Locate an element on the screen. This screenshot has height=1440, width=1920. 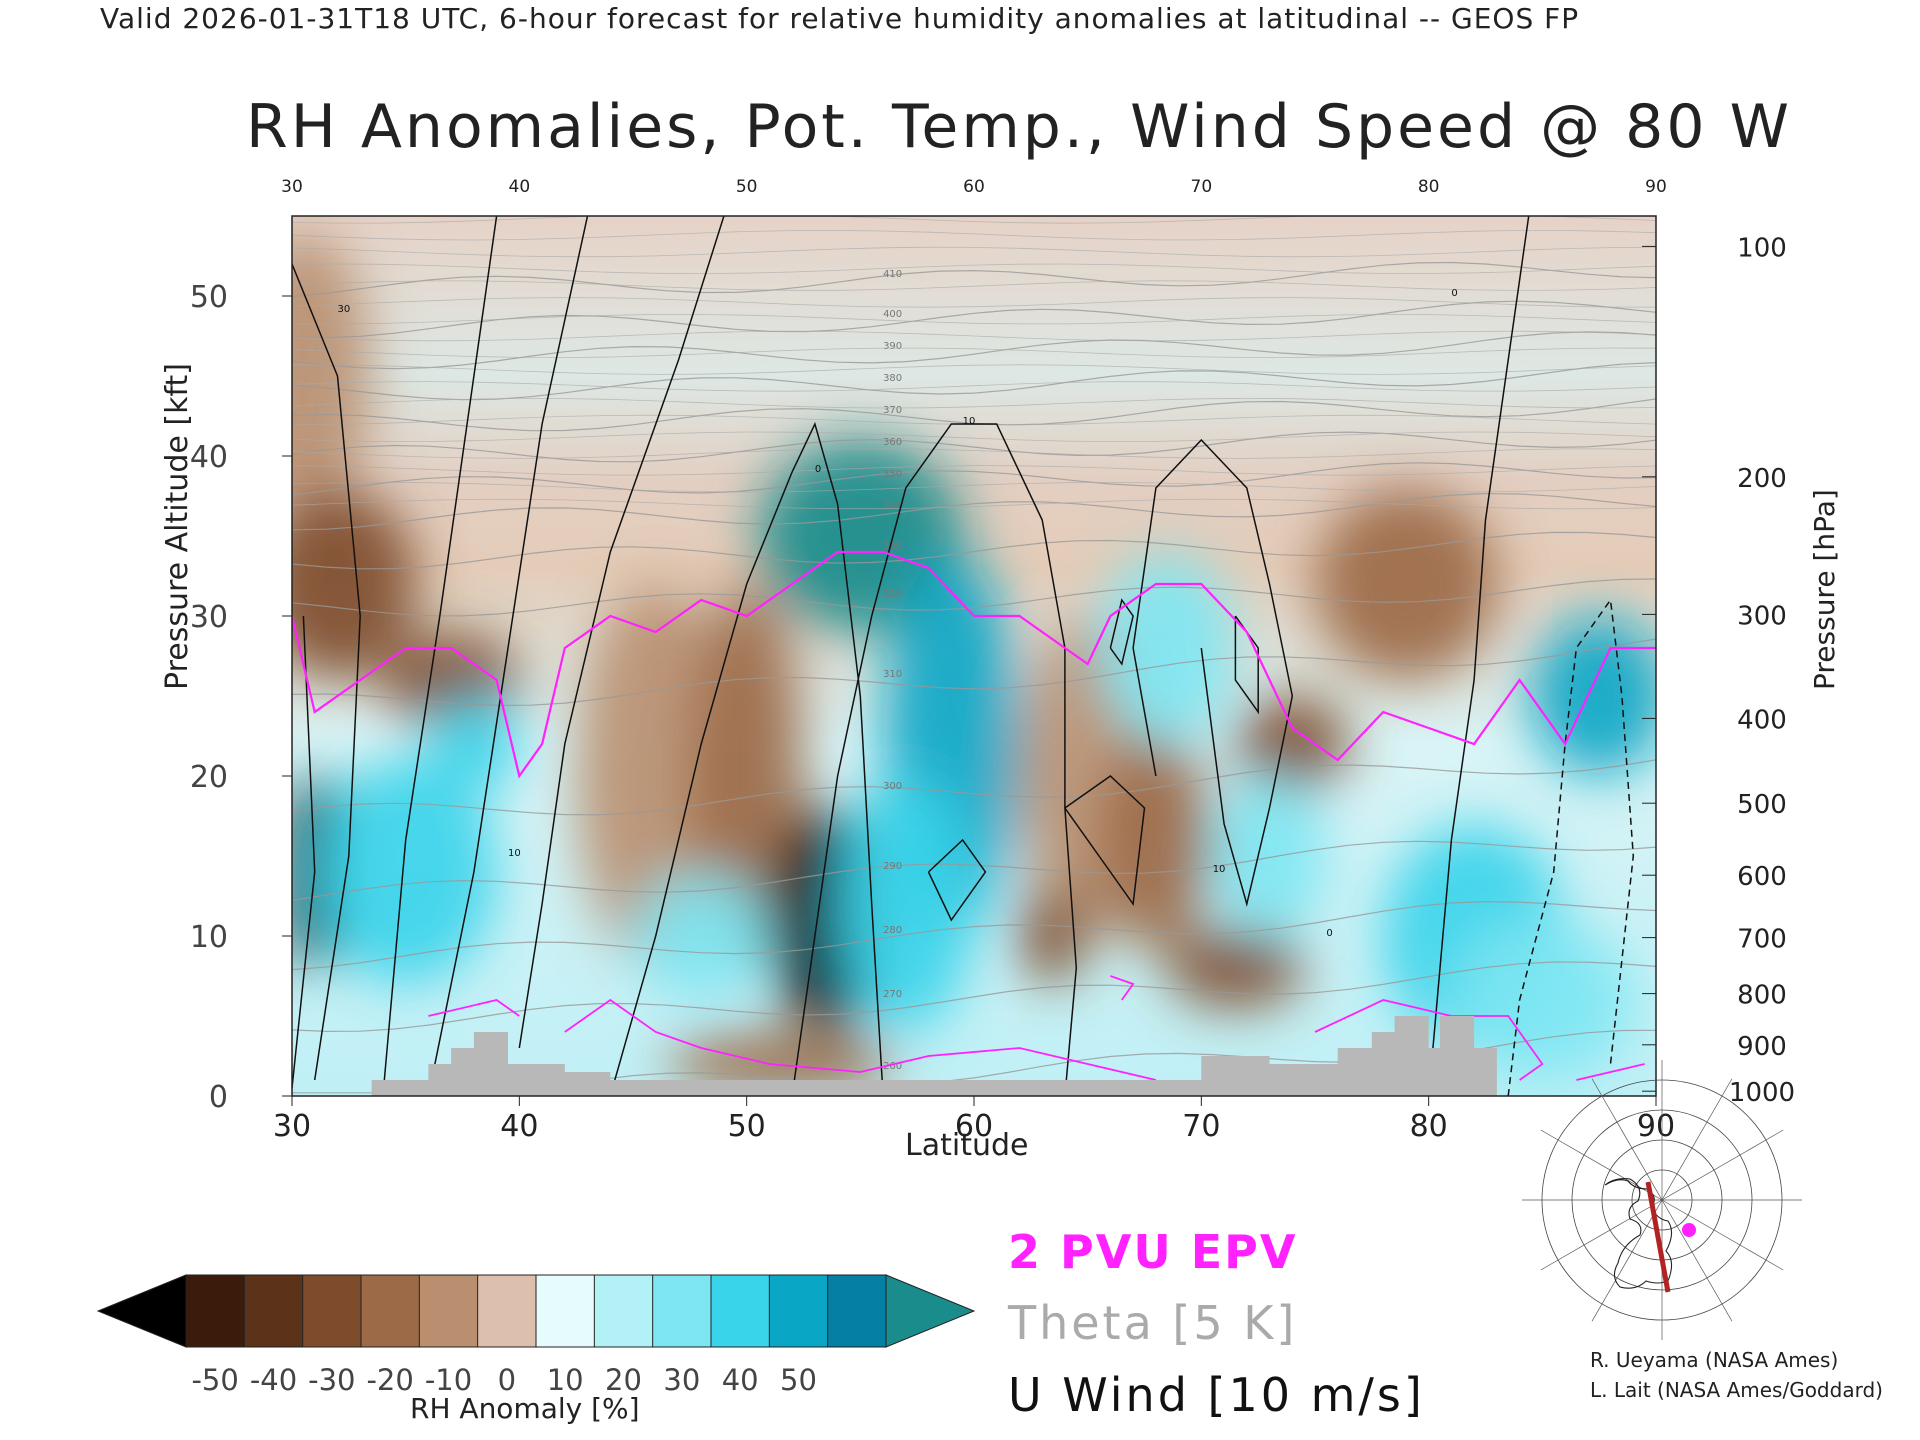
u-wind-contour-label: 0 is located at coordinates (1329, 933).